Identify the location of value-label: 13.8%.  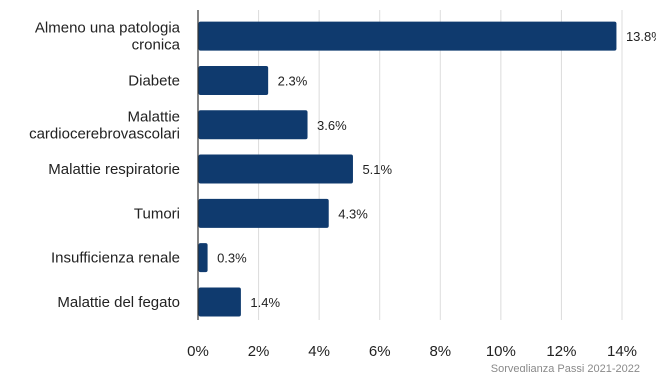
(641, 36).